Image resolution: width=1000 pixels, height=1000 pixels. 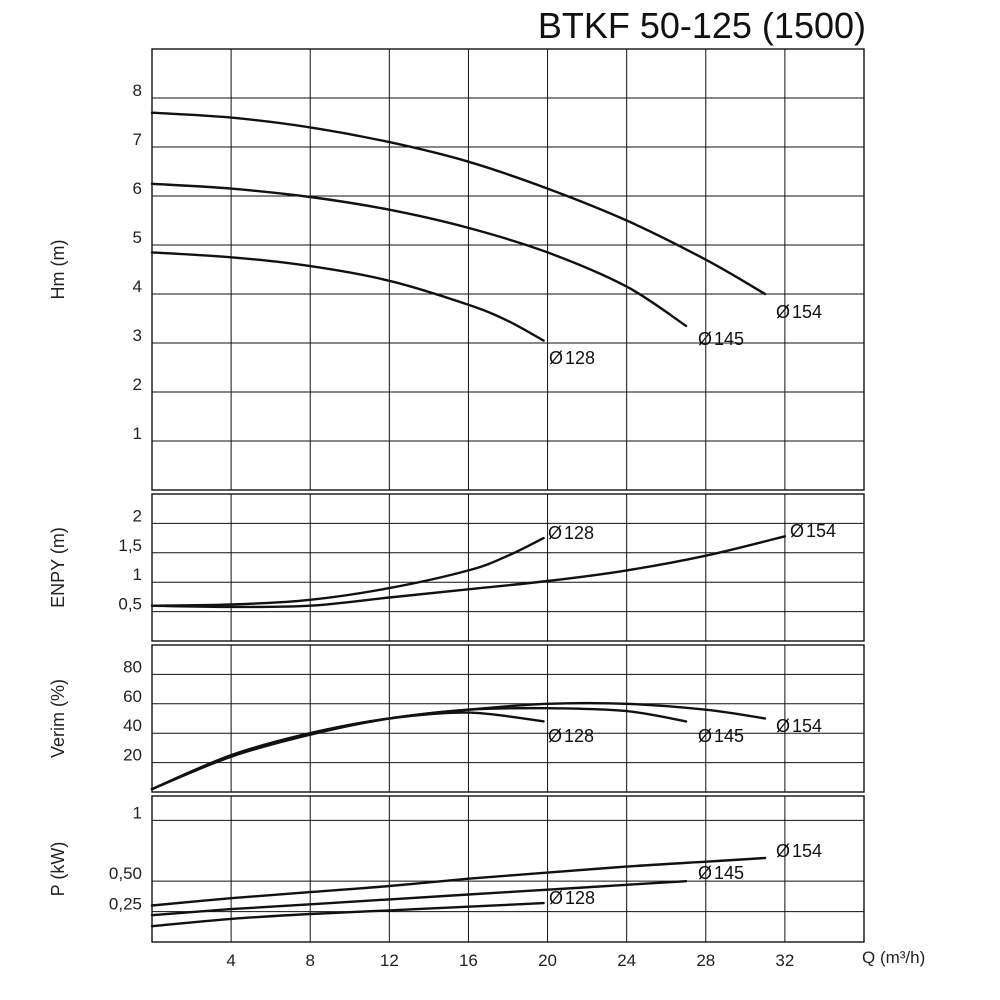 What do you see at coordinates (784, 960) in the screenshot?
I see `x-tick-label: 32` at bounding box center [784, 960].